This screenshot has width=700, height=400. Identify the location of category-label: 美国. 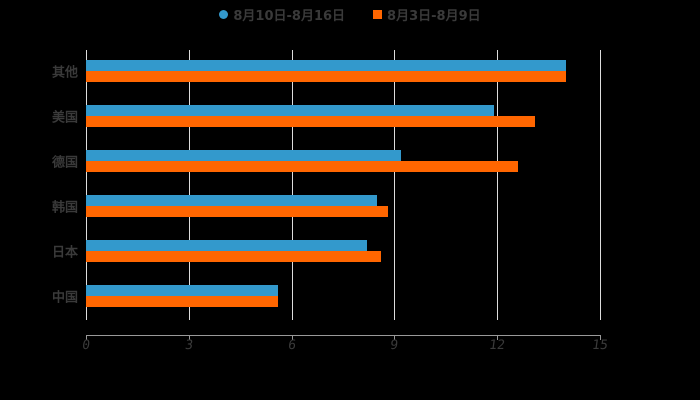
(64, 117).